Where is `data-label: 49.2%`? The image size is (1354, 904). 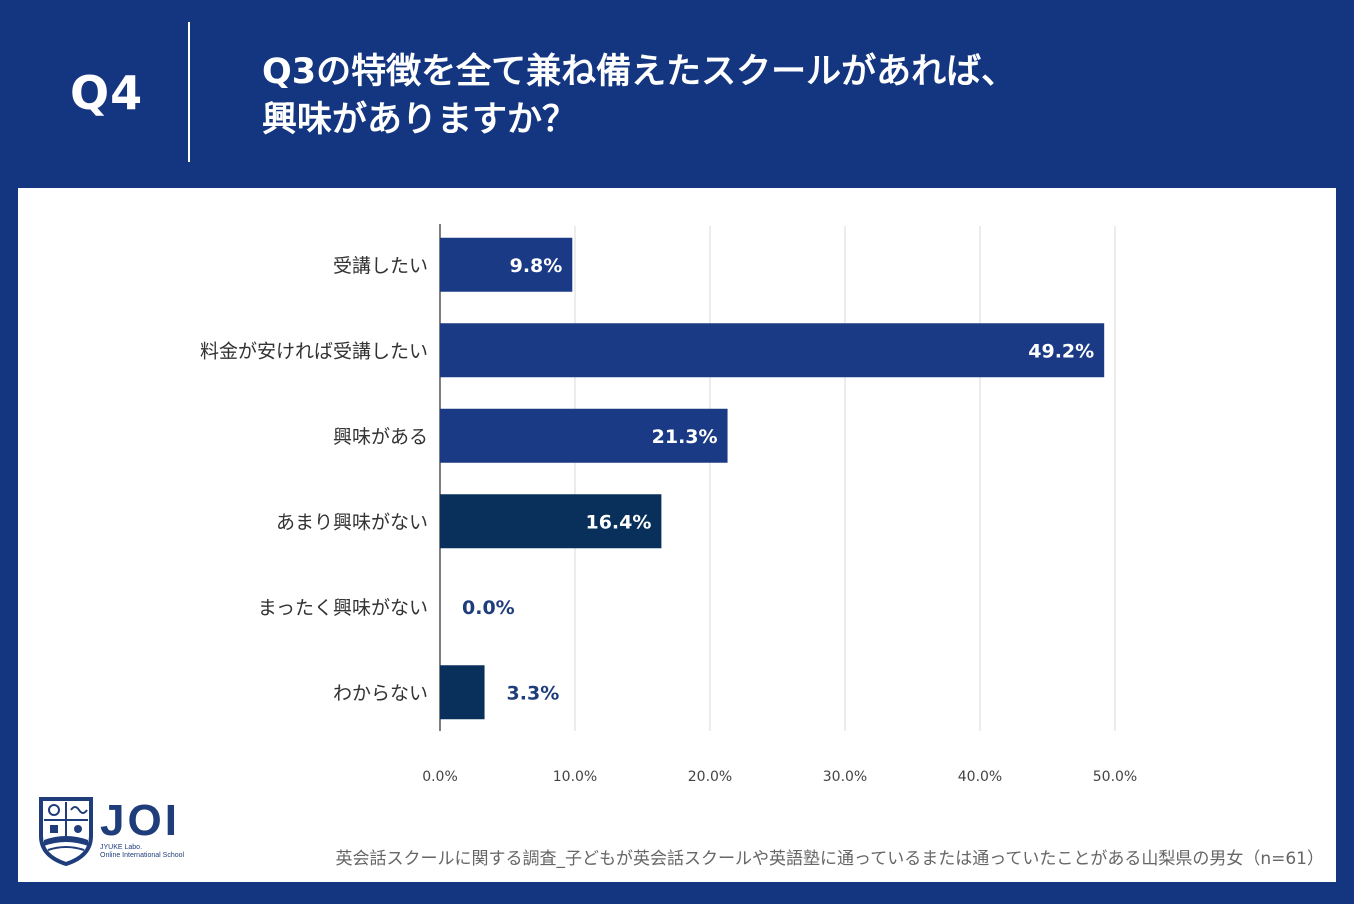
data-label: 49.2% is located at coordinates (1061, 351).